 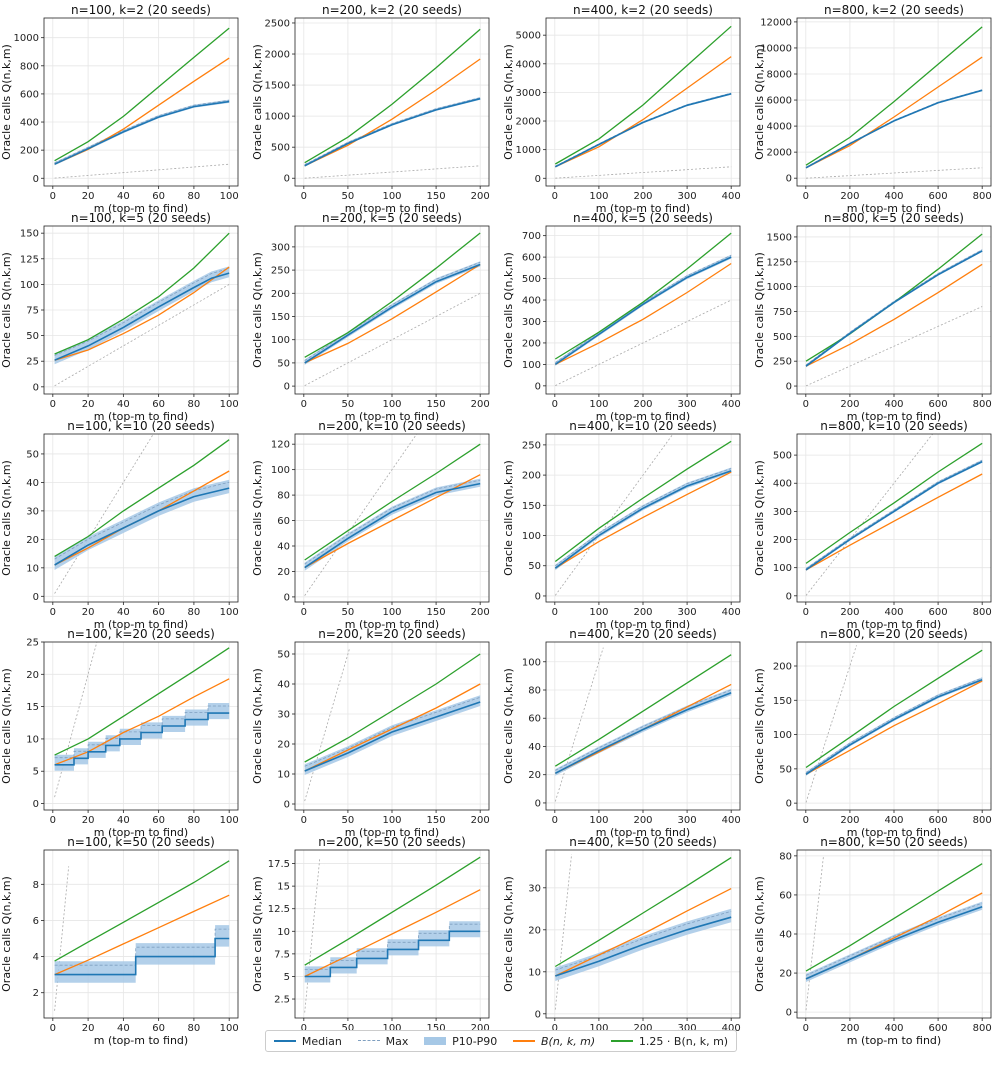 I want to click on subplot-title: n=100, k=10 (20 seeds), so click(x=141, y=426).